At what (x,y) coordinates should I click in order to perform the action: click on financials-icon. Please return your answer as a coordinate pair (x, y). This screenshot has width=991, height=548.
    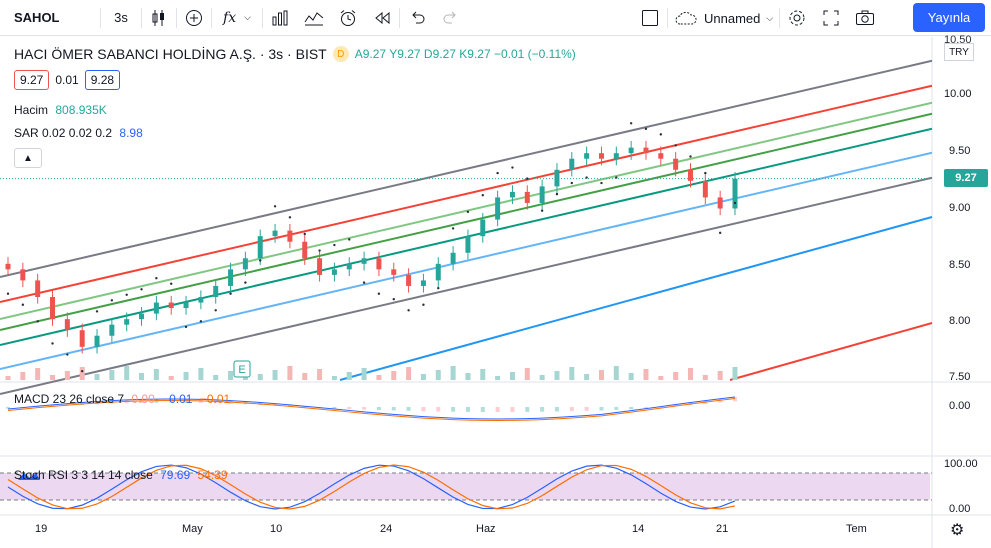
    Looking at the image, I should click on (280, 18).